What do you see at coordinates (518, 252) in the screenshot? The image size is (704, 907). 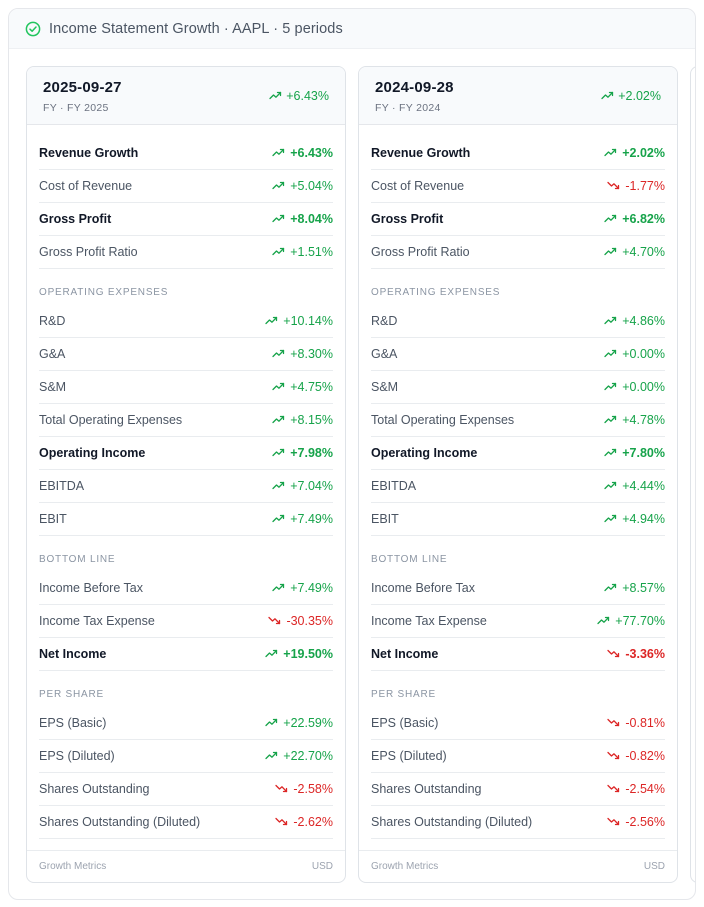 I see `metric-row: Gross Profit Ratio +4.70%` at bounding box center [518, 252].